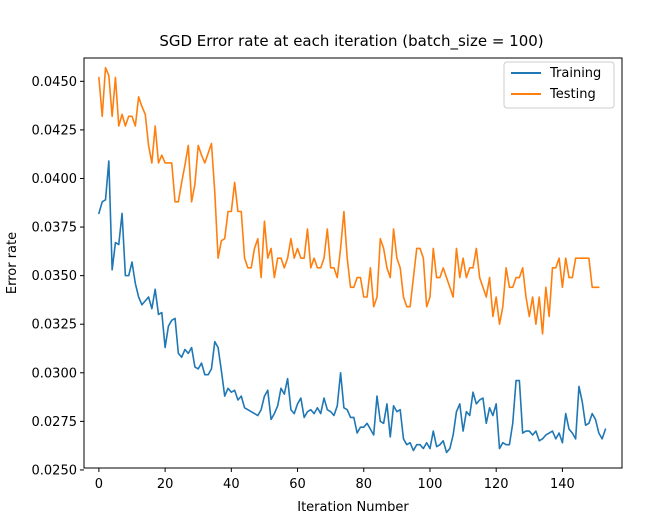 This screenshot has height=528, width=667. What do you see at coordinates (496, 484) in the screenshot?
I see `x-tick-label: 120` at bounding box center [496, 484].